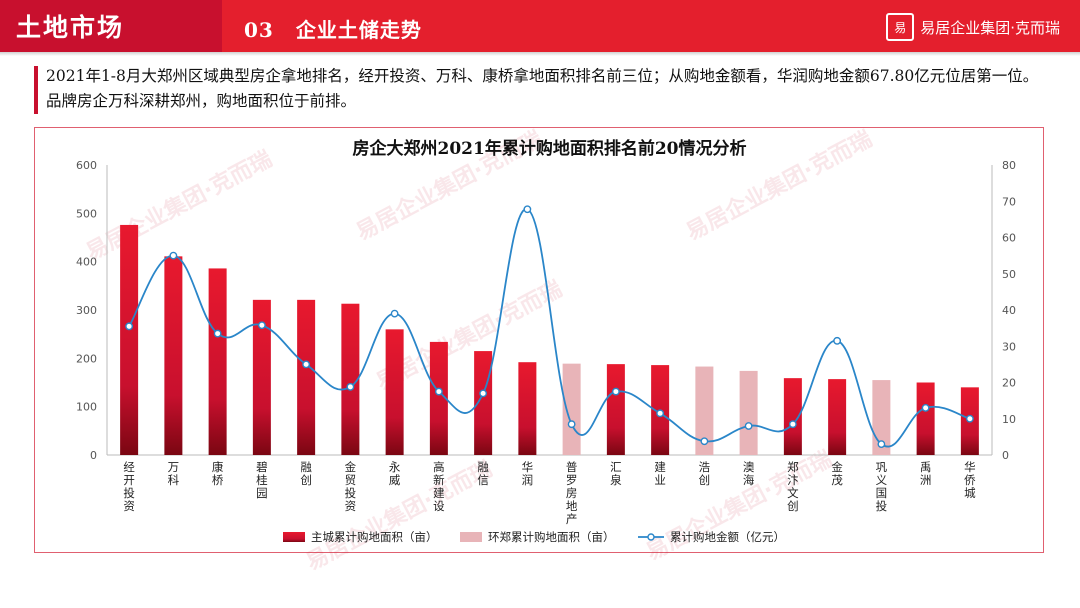  I want to click on x-tick-label-char: 普, so click(572, 467).